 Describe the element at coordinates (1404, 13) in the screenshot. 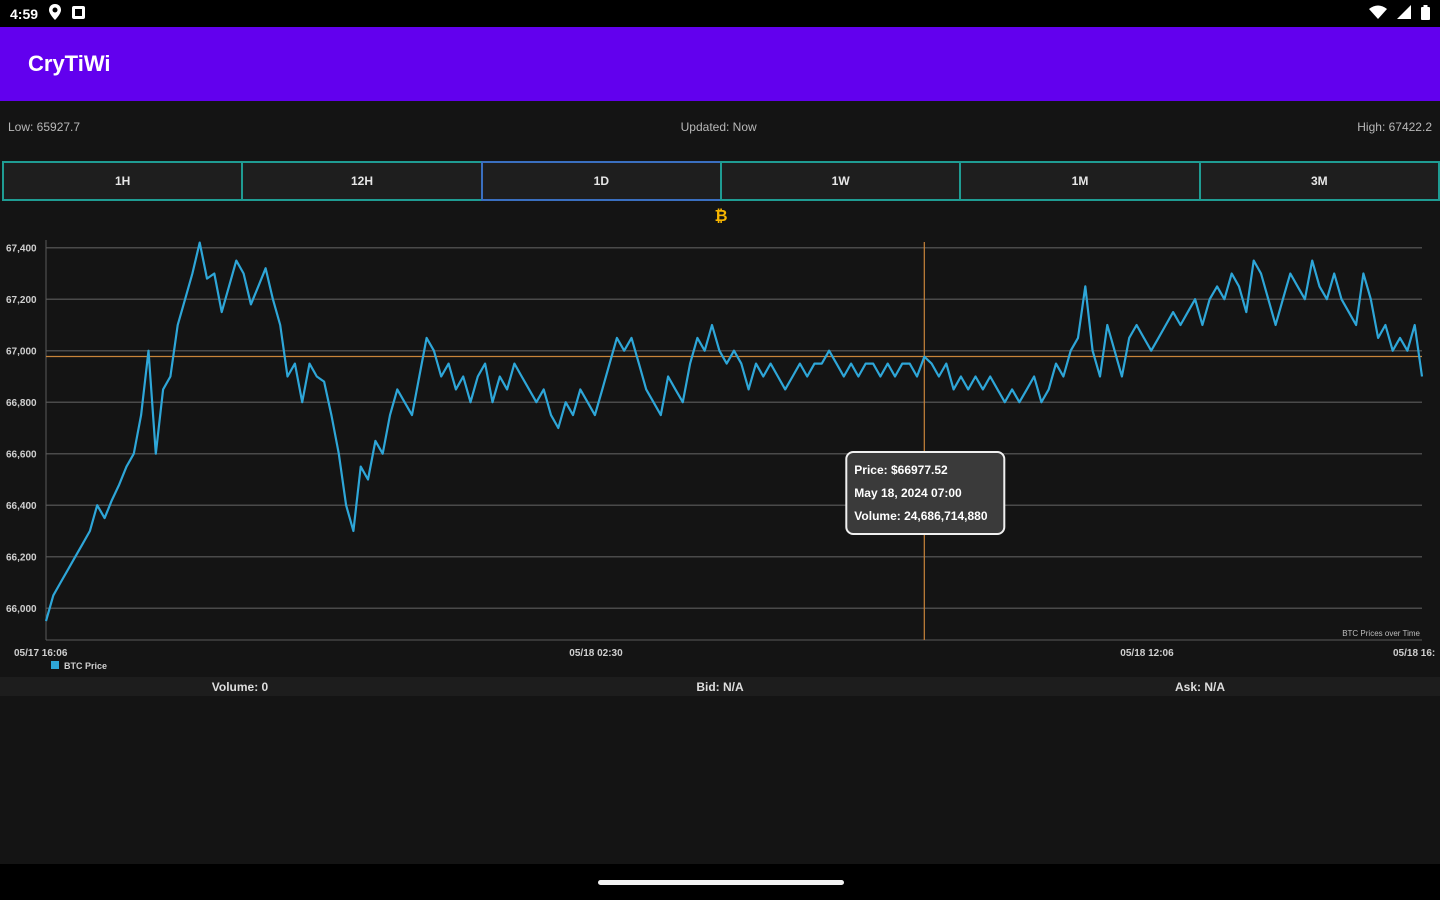

I see `signal-icon` at that location.